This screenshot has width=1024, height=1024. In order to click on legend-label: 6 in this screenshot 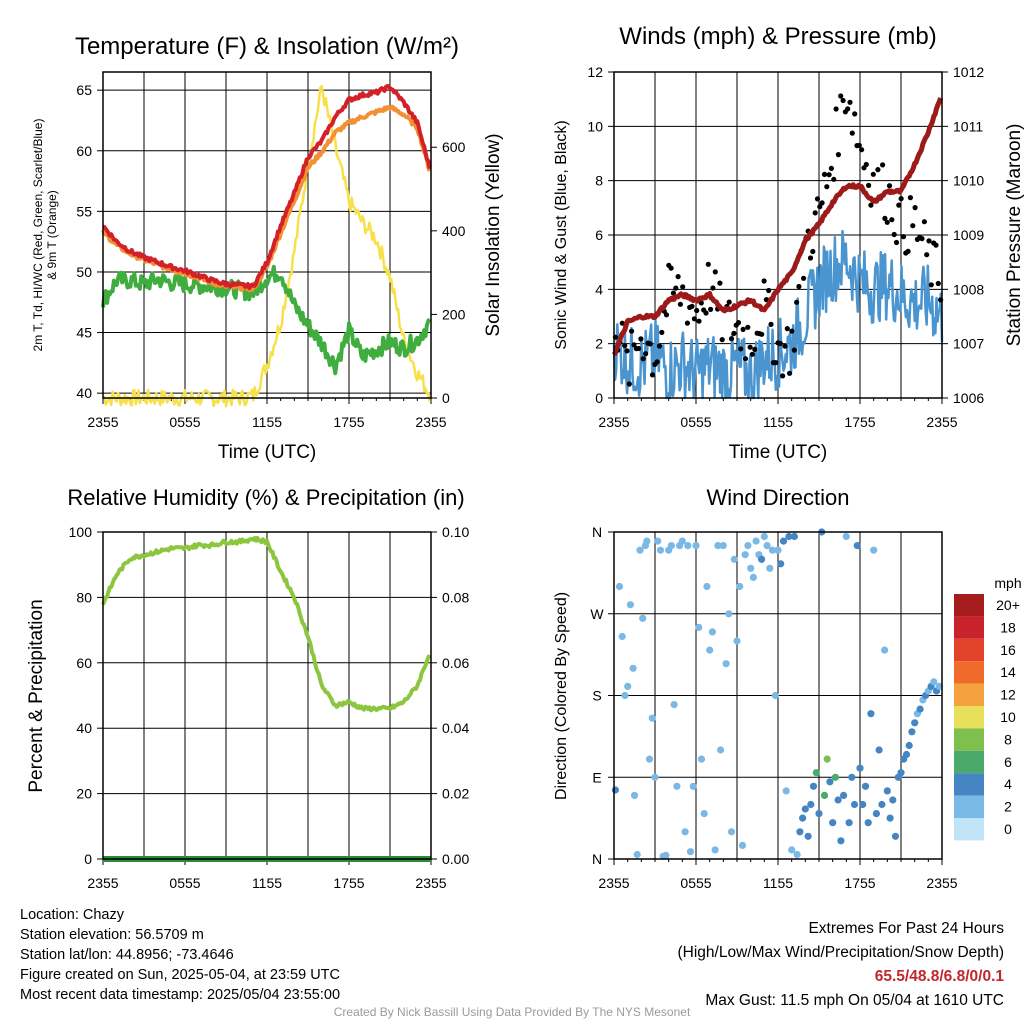, I will do `click(1008, 762)`.